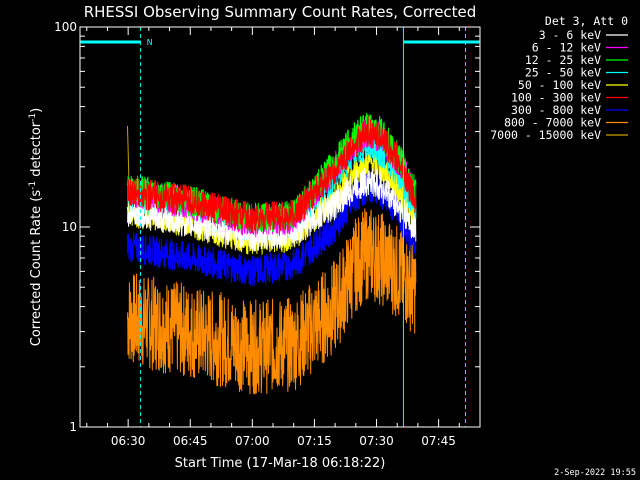 Image resolution: width=640 pixels, height=480 pixels. I want to click on series-3-6-kev, so click(272, 209).